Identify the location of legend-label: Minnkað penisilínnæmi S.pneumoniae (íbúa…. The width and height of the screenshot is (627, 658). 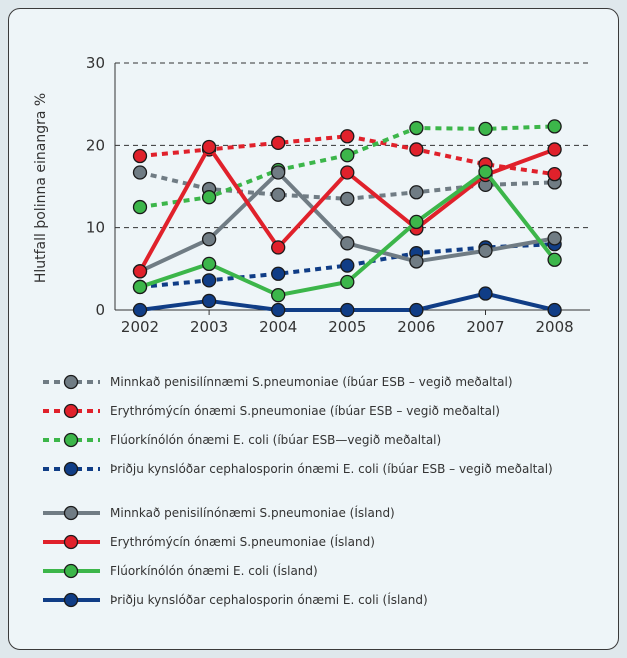
(311, 382).